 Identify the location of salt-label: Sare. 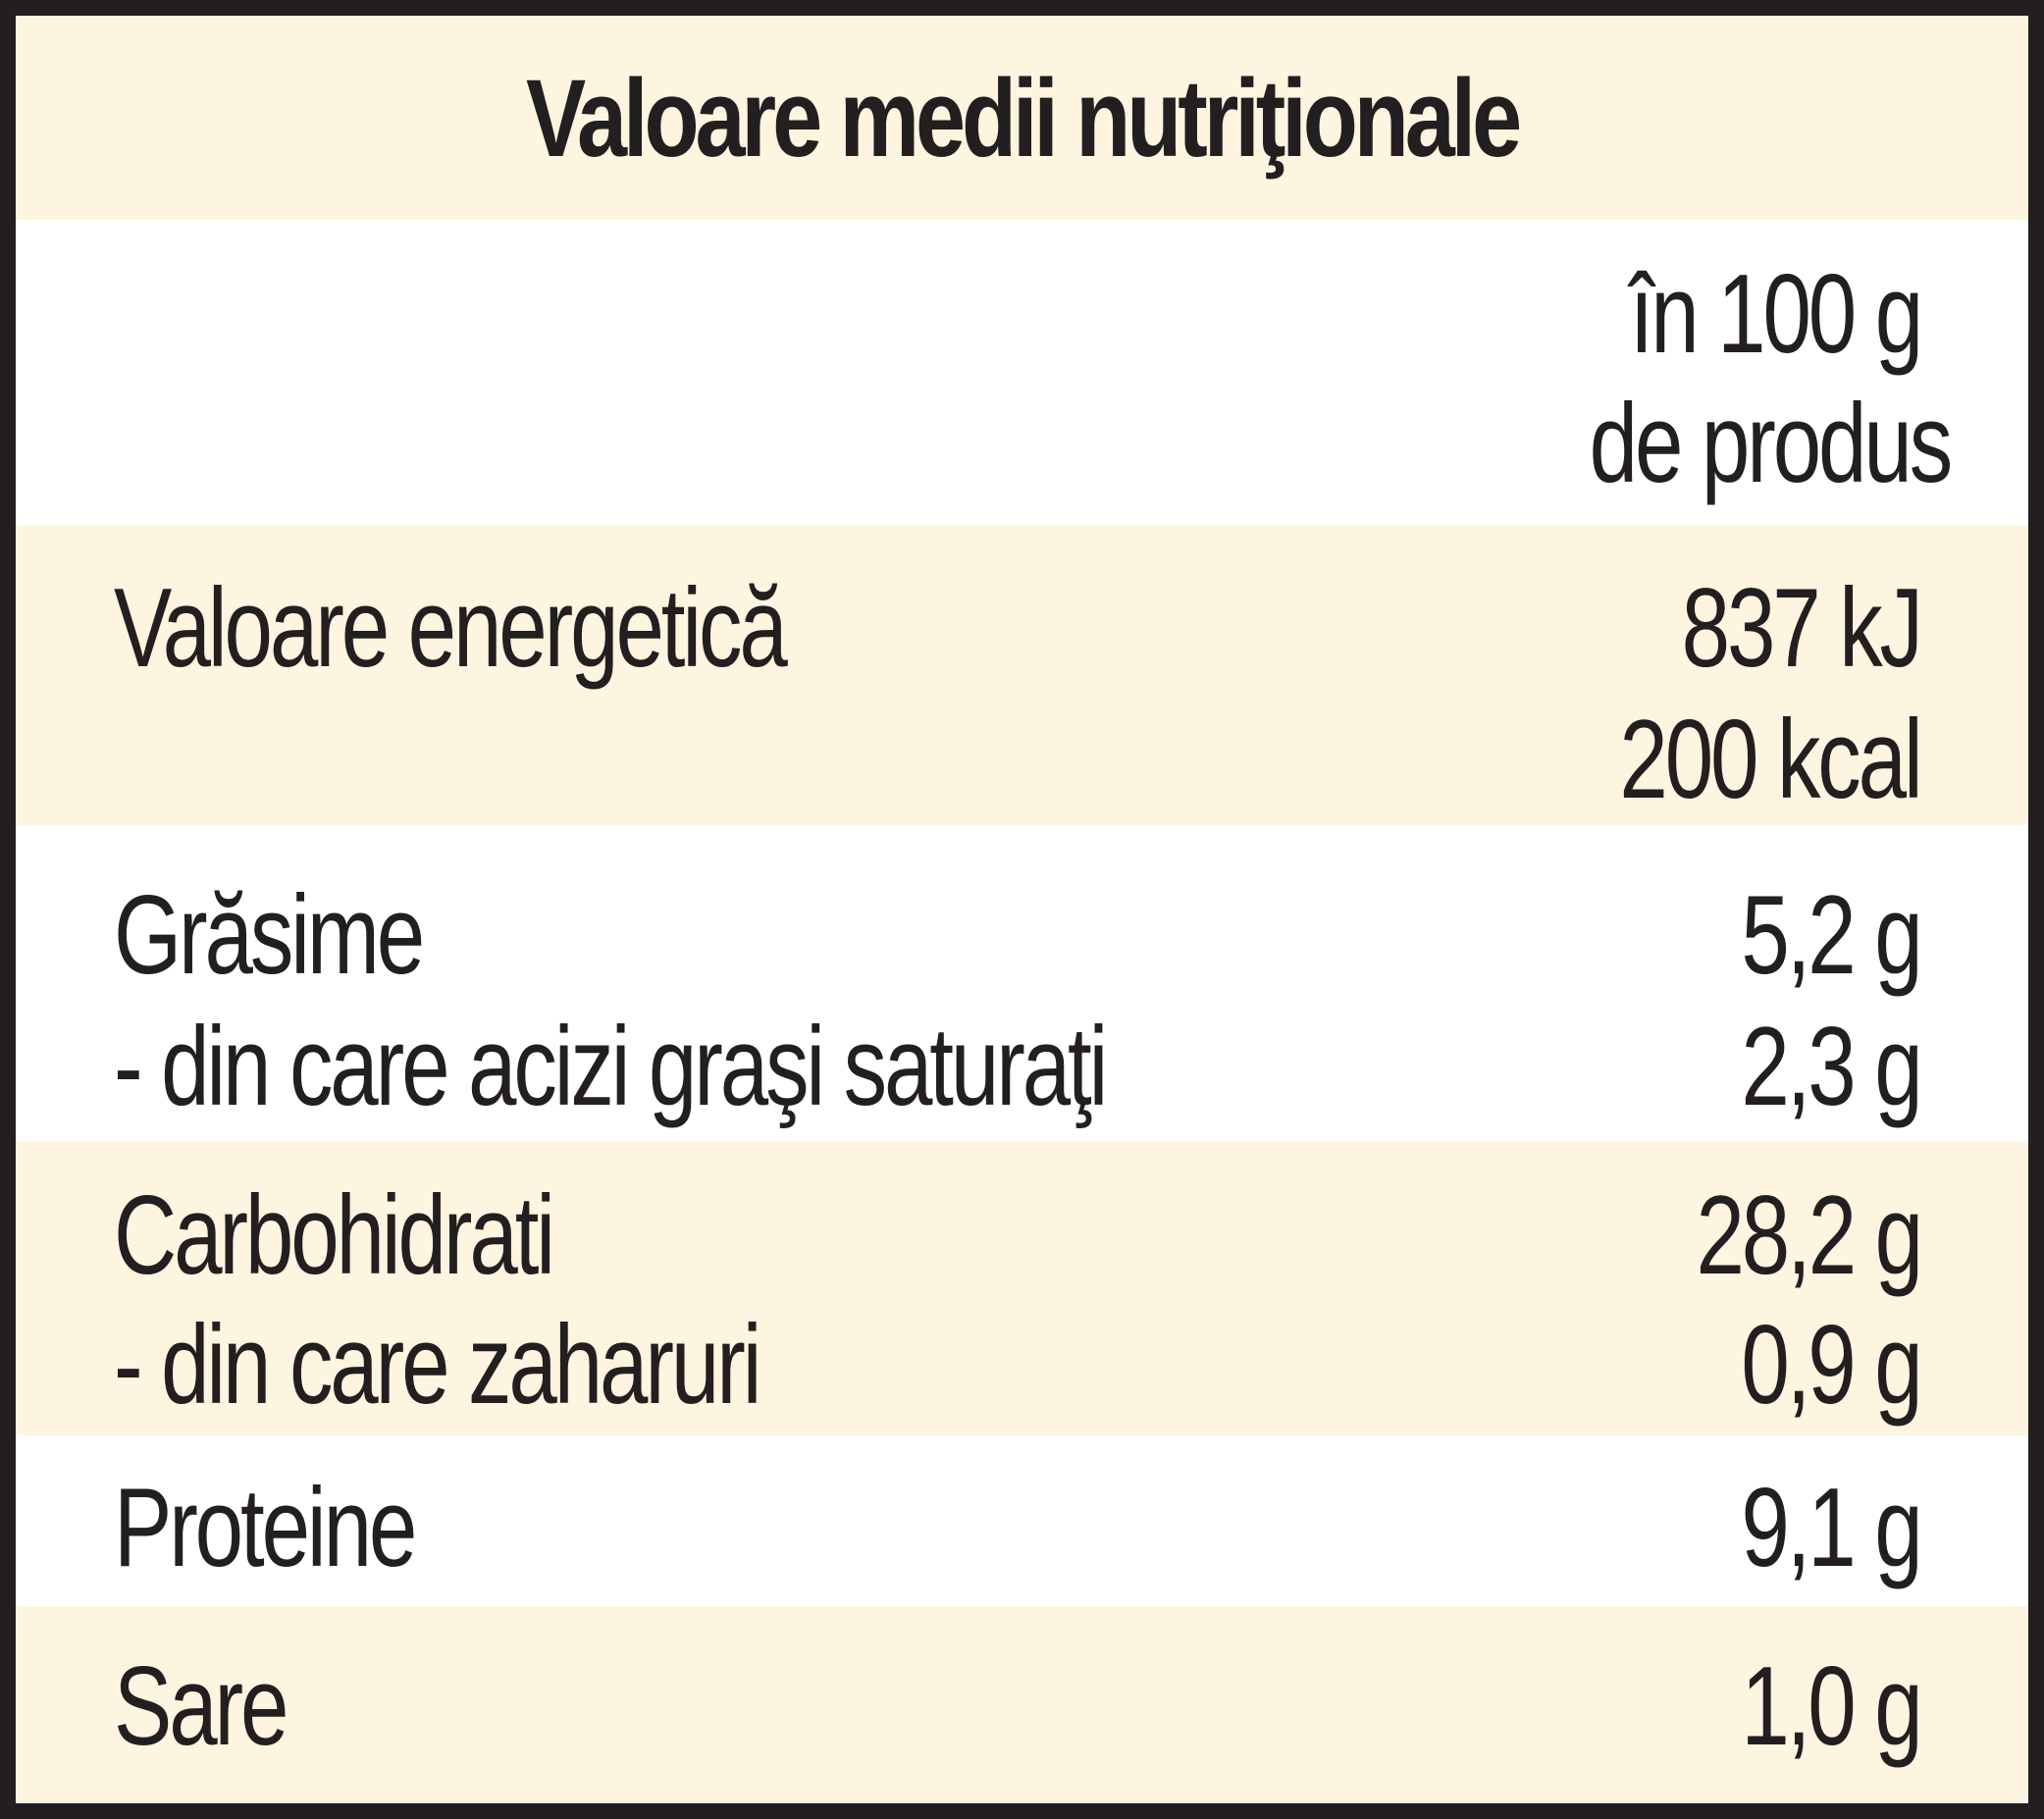
(201, 1706).